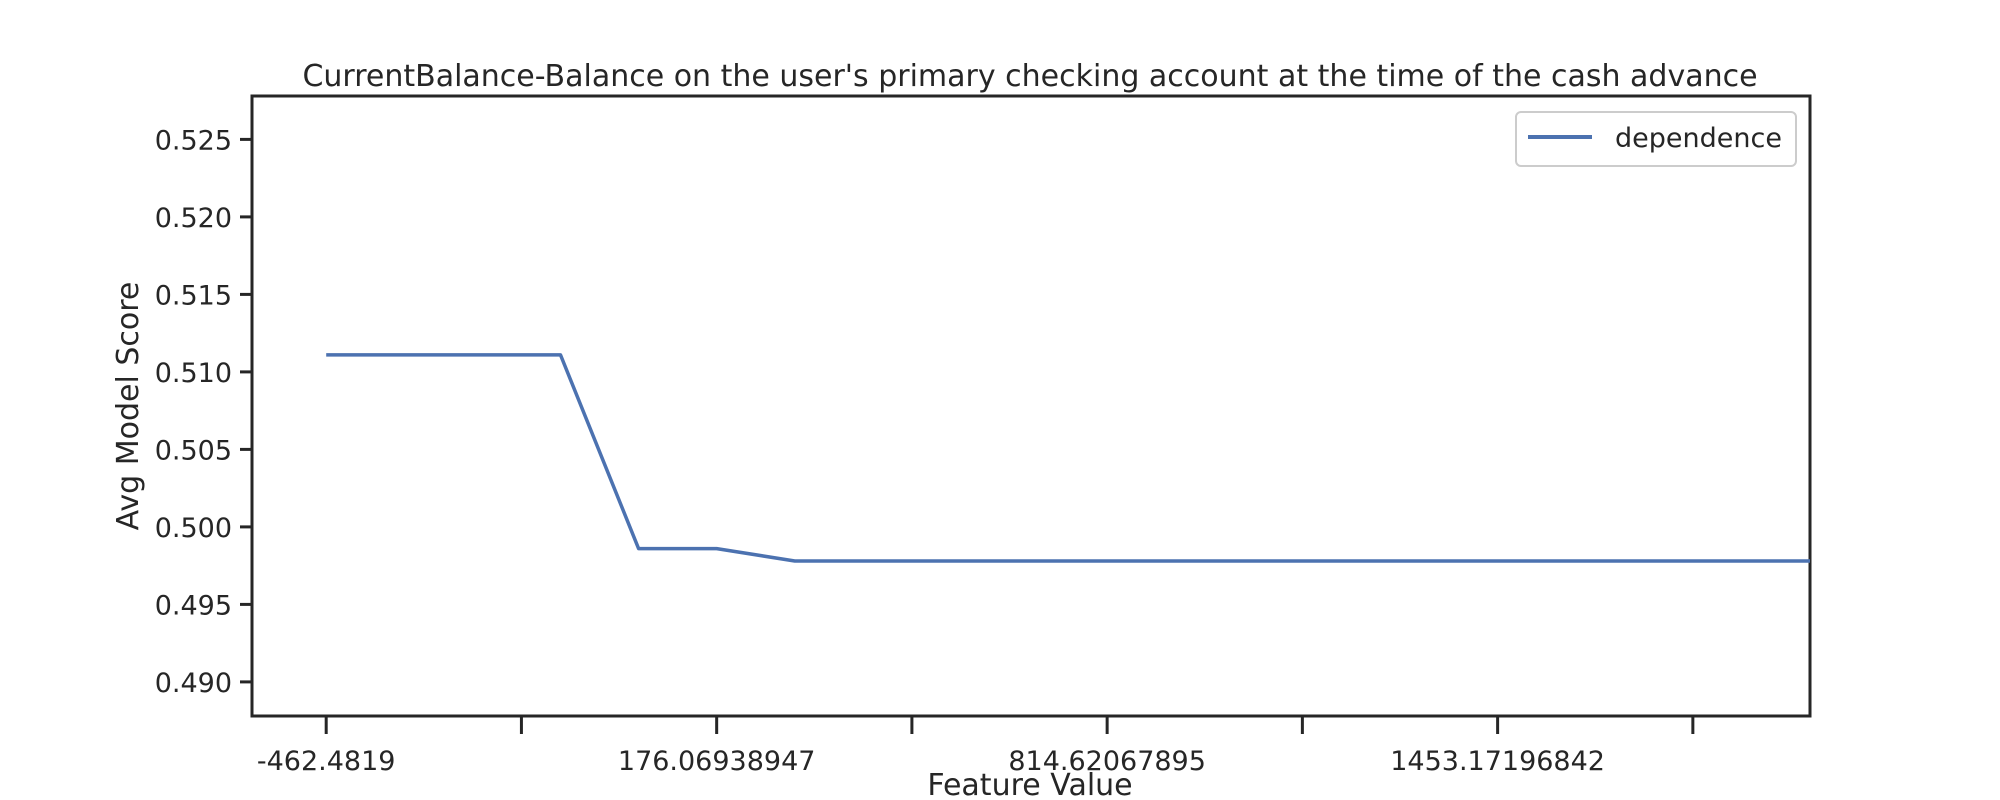 The image size is (2000, 800). I want to click on legend: dependence, so click(1656, 139).